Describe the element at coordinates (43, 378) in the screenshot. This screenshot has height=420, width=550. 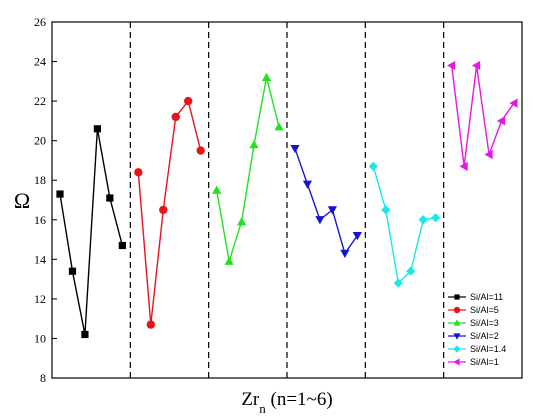
I see `y-tick-label-8: 8` at that location.